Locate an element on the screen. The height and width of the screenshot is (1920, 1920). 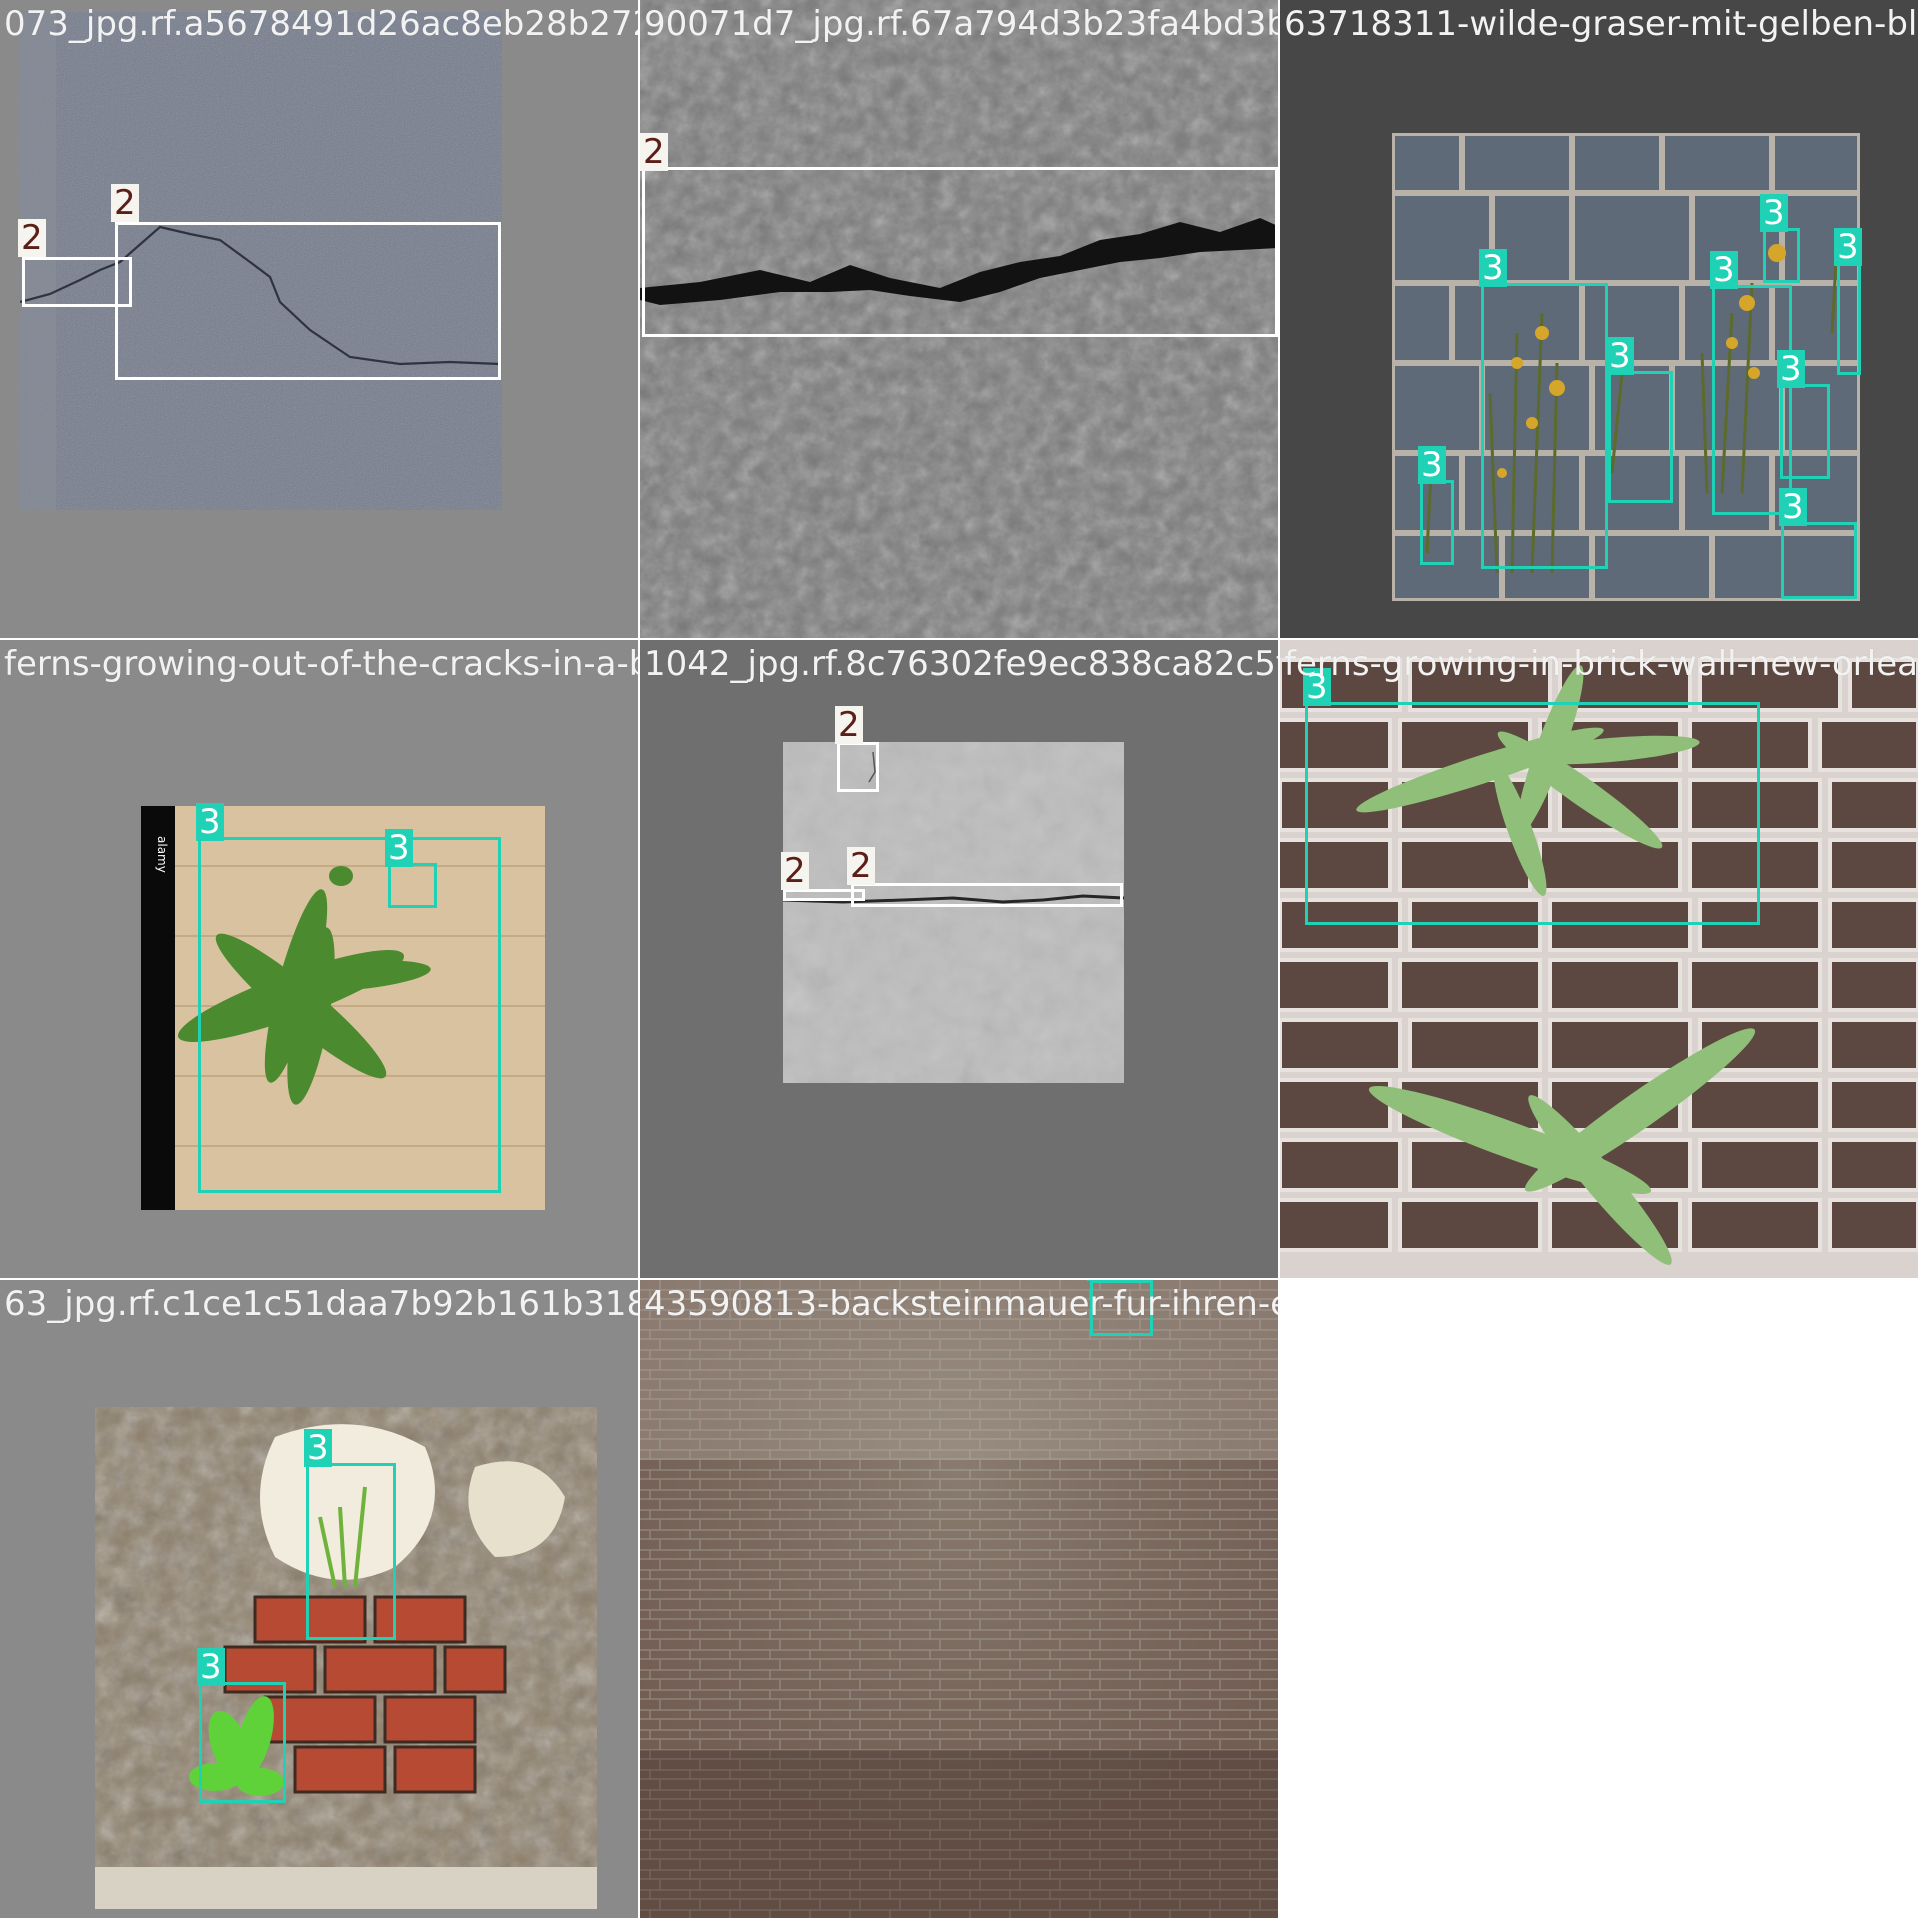
asphalt-photo is located at coordinates (261, 261).